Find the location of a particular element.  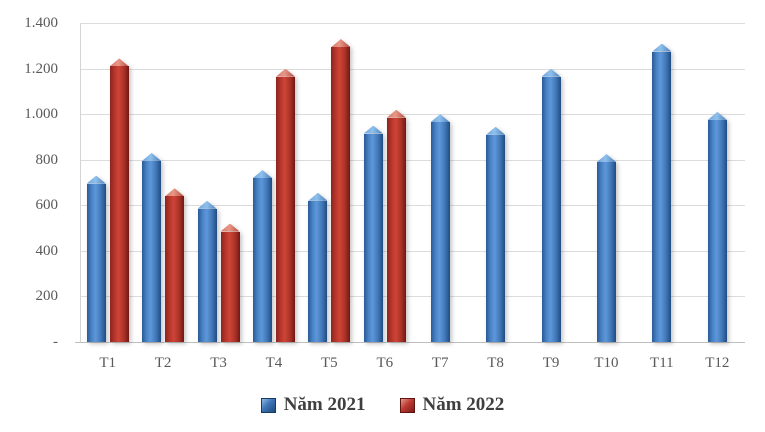

y-axis-tick-label: 1.400 is located at coordinates (41, 23).